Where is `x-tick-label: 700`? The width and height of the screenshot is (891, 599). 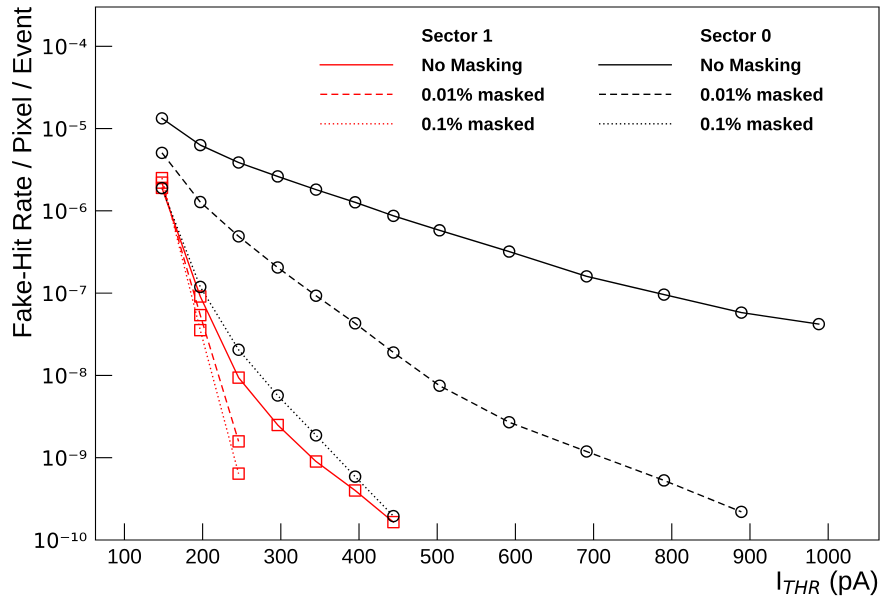 x-tick-label: 700 is located at coordinates (593, 556).